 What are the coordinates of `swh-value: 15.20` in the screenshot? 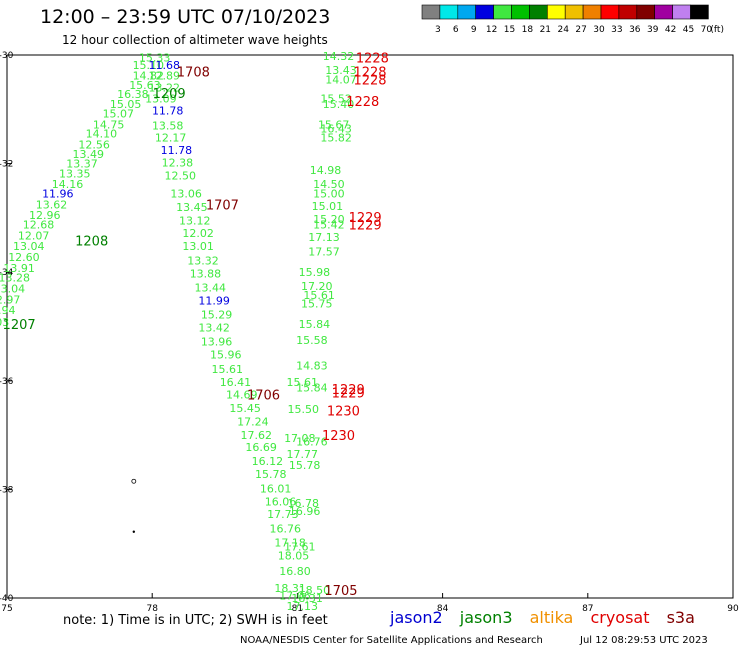 It's located at (329, 219).